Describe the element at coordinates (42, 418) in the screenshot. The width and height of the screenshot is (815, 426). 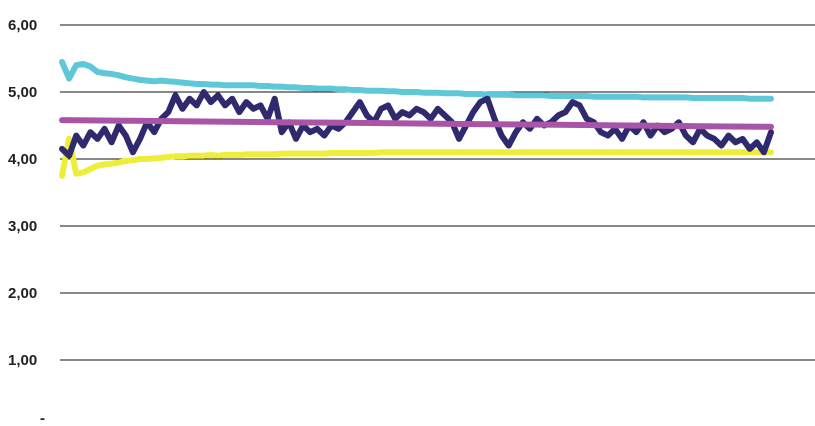
I see `y-tick-label-6: -` at that location.